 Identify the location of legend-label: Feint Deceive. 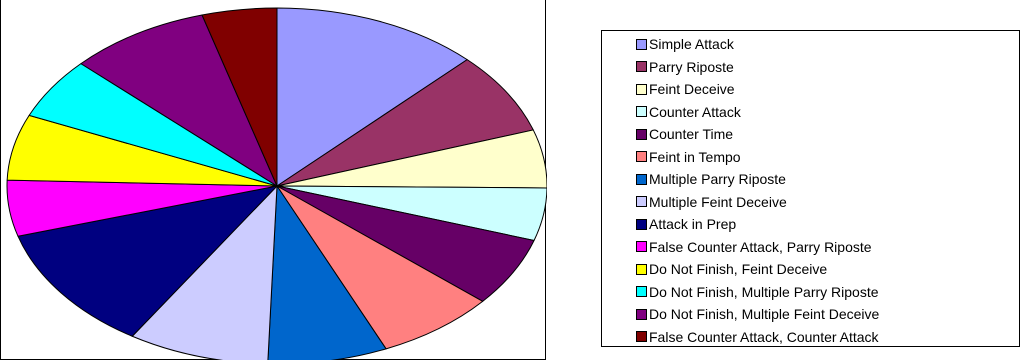
(692, 89).